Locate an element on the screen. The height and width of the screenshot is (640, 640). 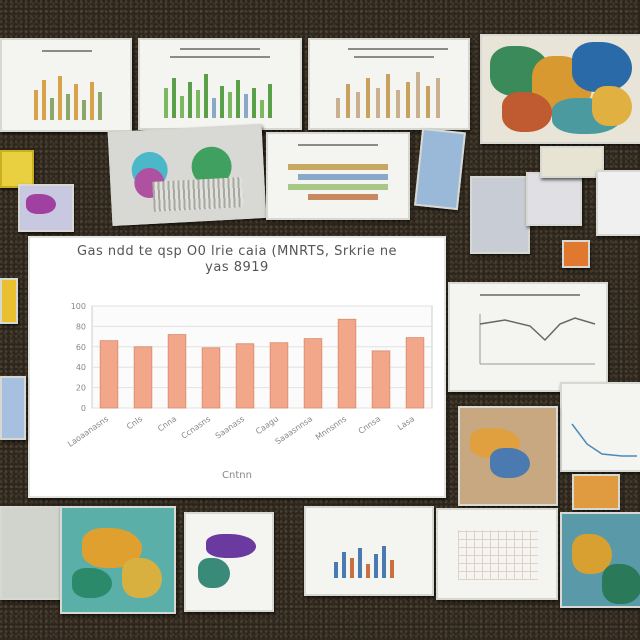
x-axis-label: Cntnn is located at coordinates (237, 475).